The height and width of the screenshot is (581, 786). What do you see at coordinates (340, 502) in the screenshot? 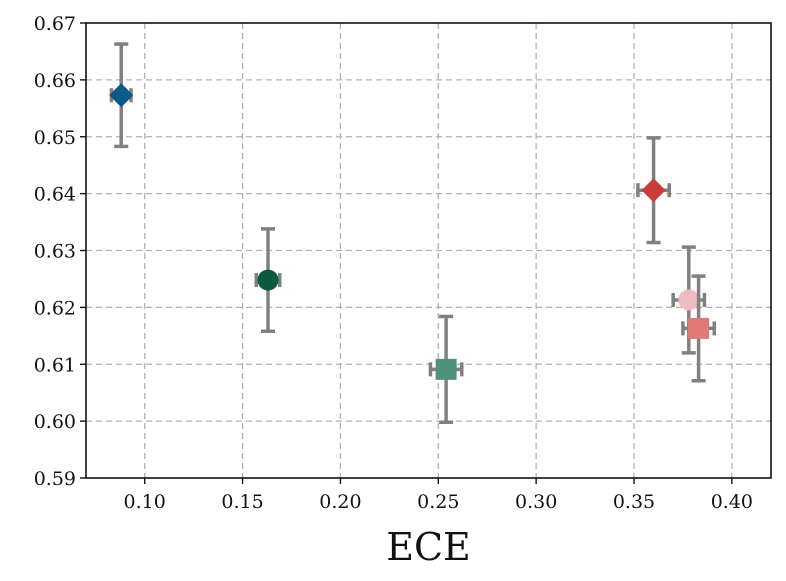
I see `x-tick-label: 0.20` at bounding box center [340, 502].